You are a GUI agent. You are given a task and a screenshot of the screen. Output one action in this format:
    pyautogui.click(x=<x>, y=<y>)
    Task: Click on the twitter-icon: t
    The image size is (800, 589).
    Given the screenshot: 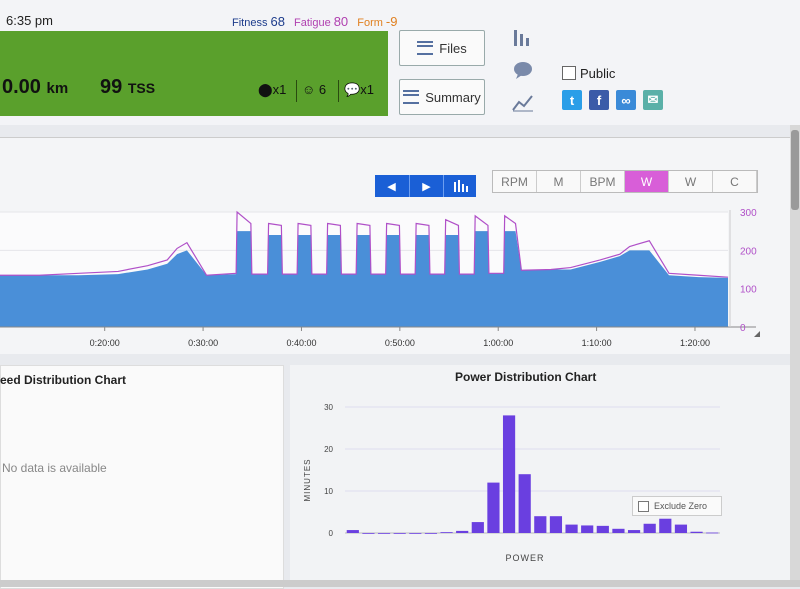 What is the action you would take?
    pyautogui.click(x=572, y=100)
    